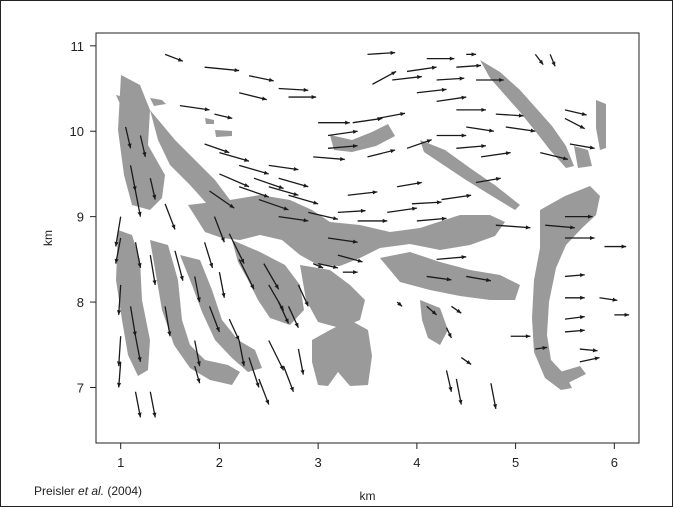 This screenshot has height=507, width=673. What do you see at coordinates (318, 462) in the screenshot?
I see `x-tick-label: 3` at bounding box center [318, 462].